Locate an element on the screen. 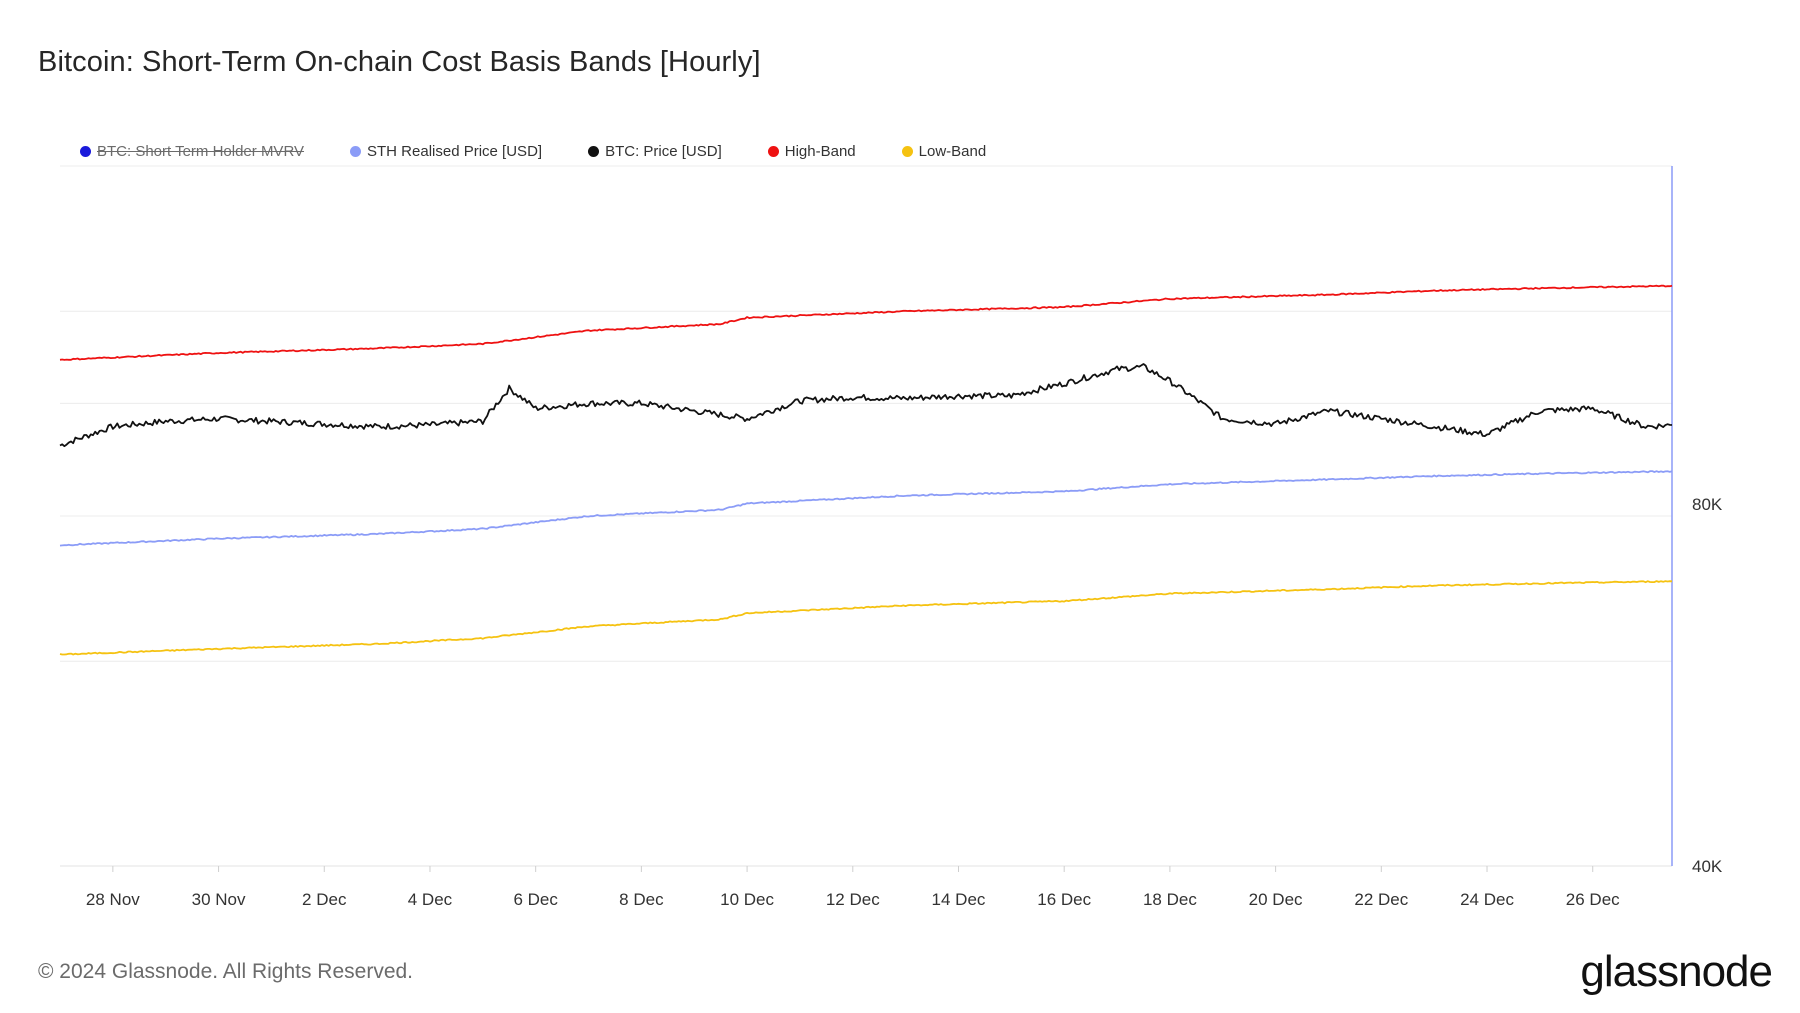 The height and width of the screenshot is (1013, 1800). low-band-line is located at coordinates (866, 618).